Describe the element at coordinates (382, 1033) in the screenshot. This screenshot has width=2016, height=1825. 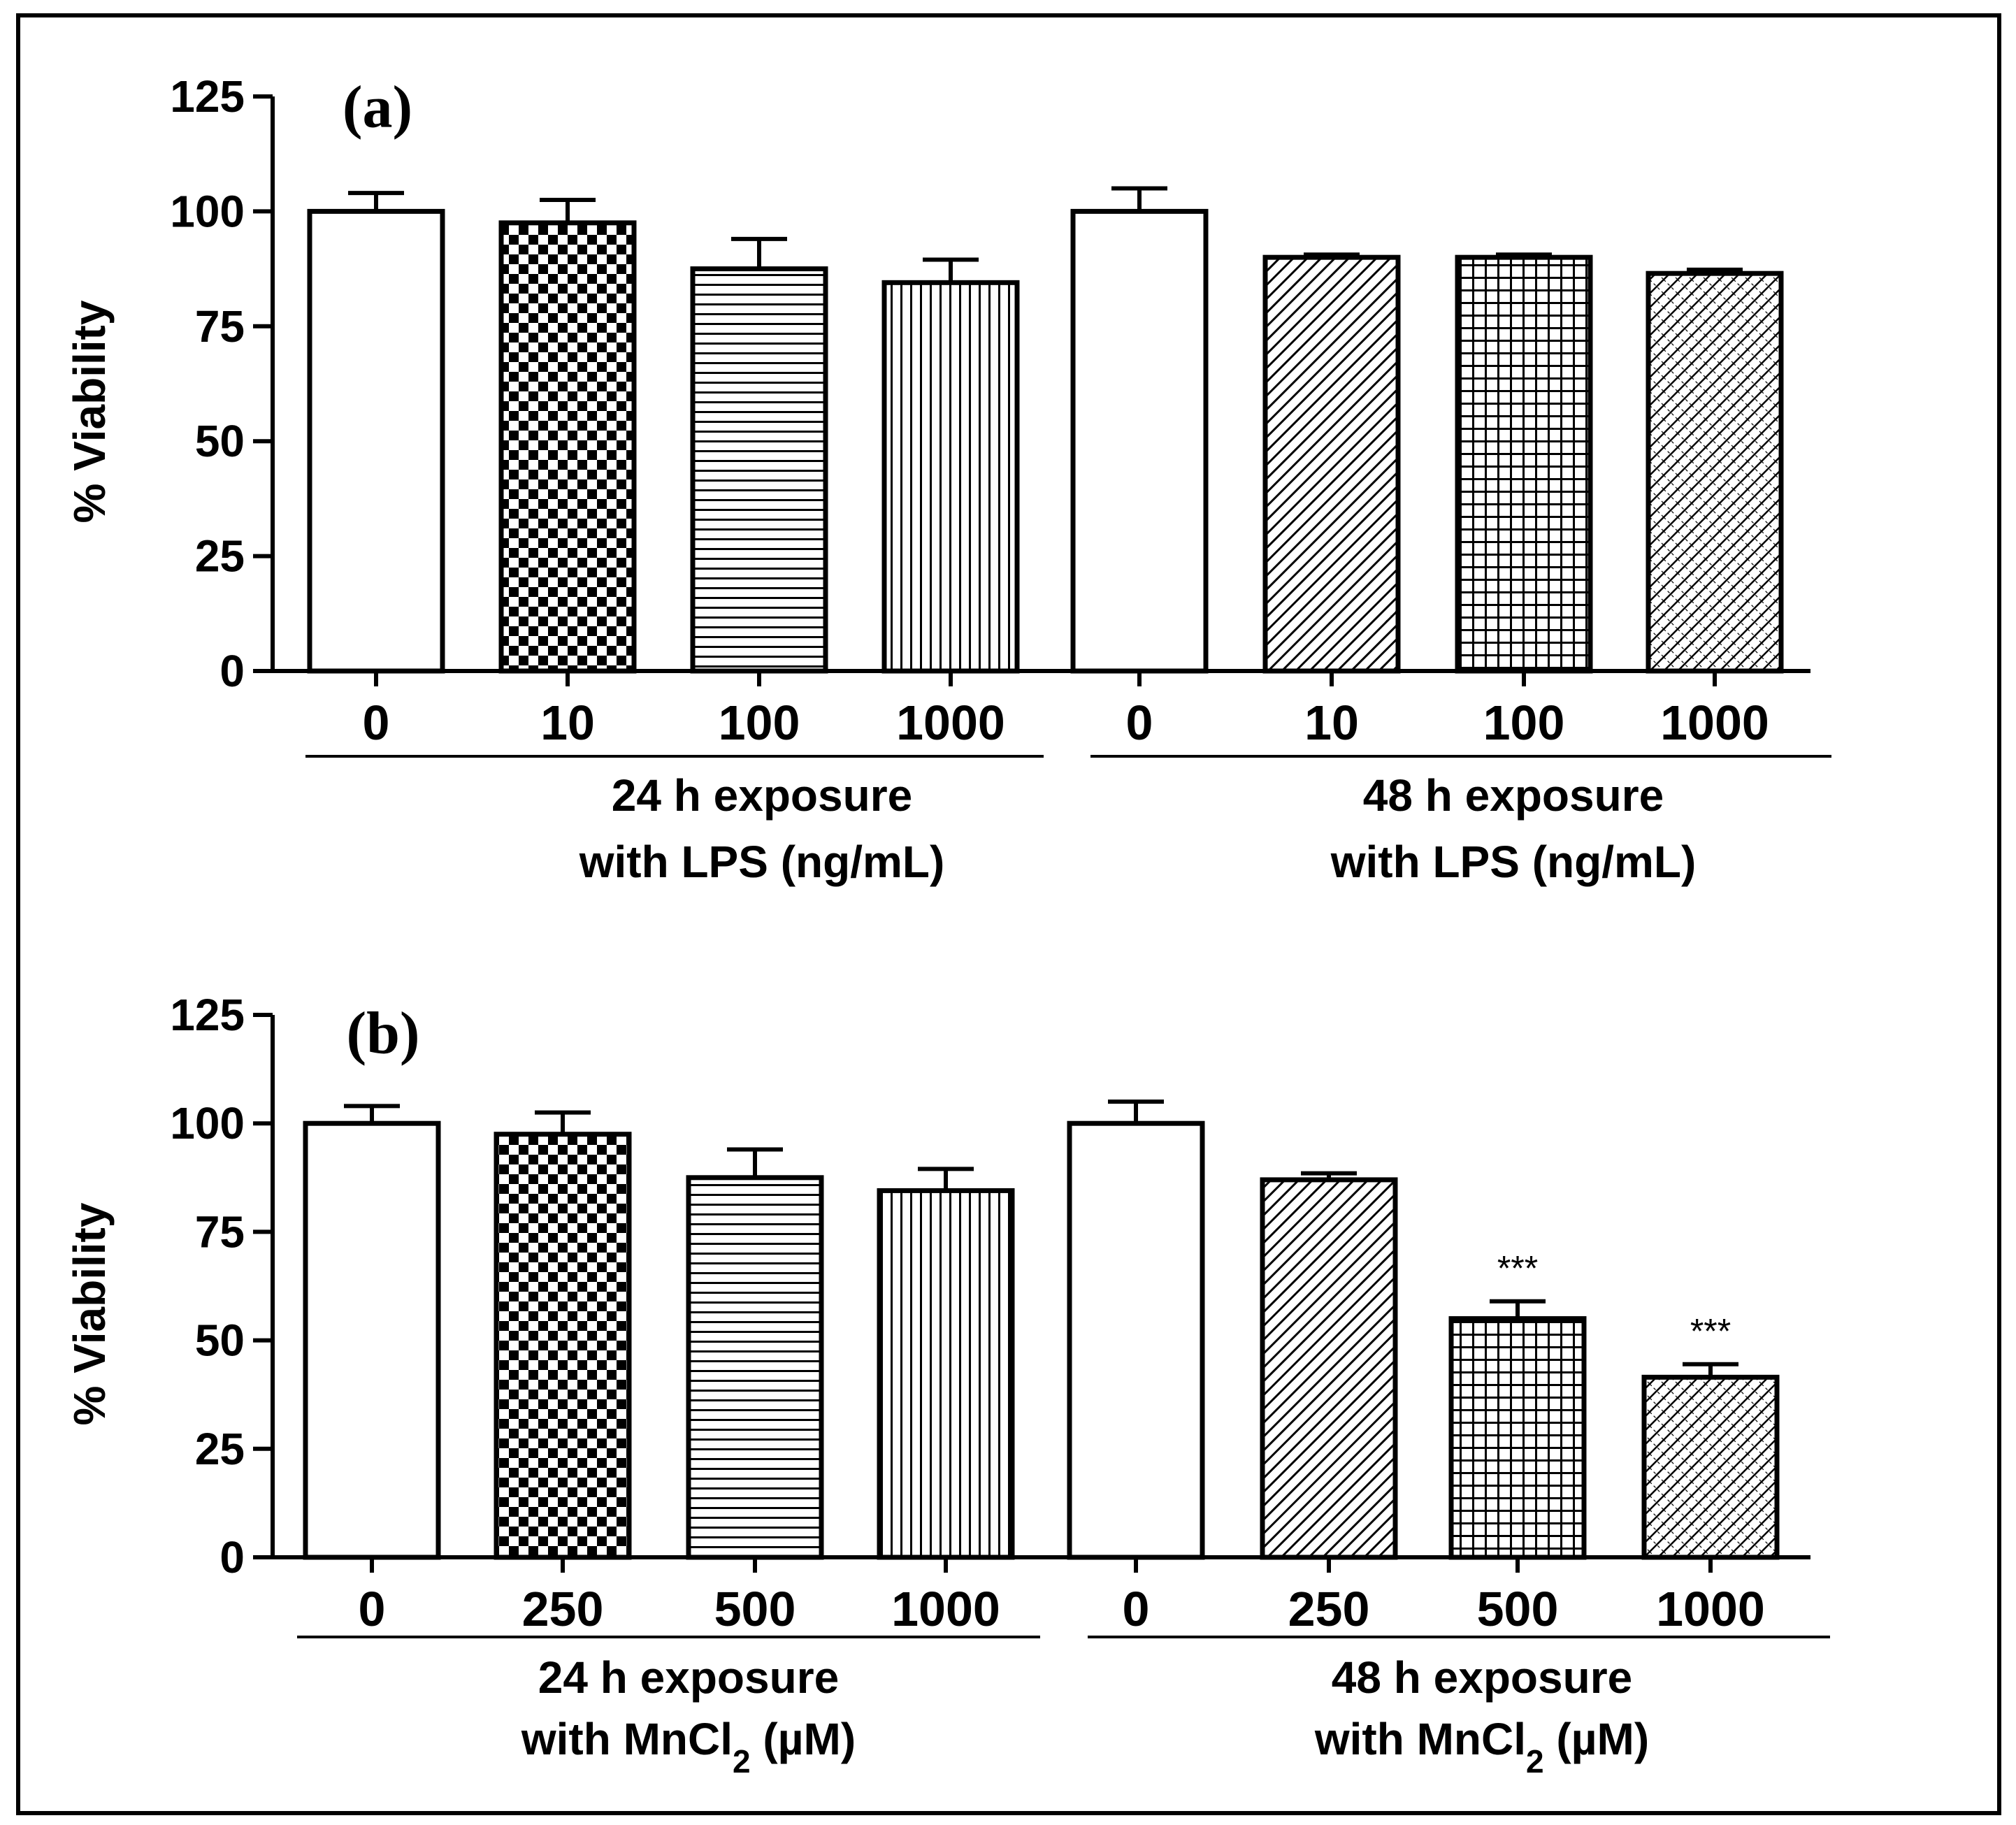
I see `panel-label: (b)` at that location.